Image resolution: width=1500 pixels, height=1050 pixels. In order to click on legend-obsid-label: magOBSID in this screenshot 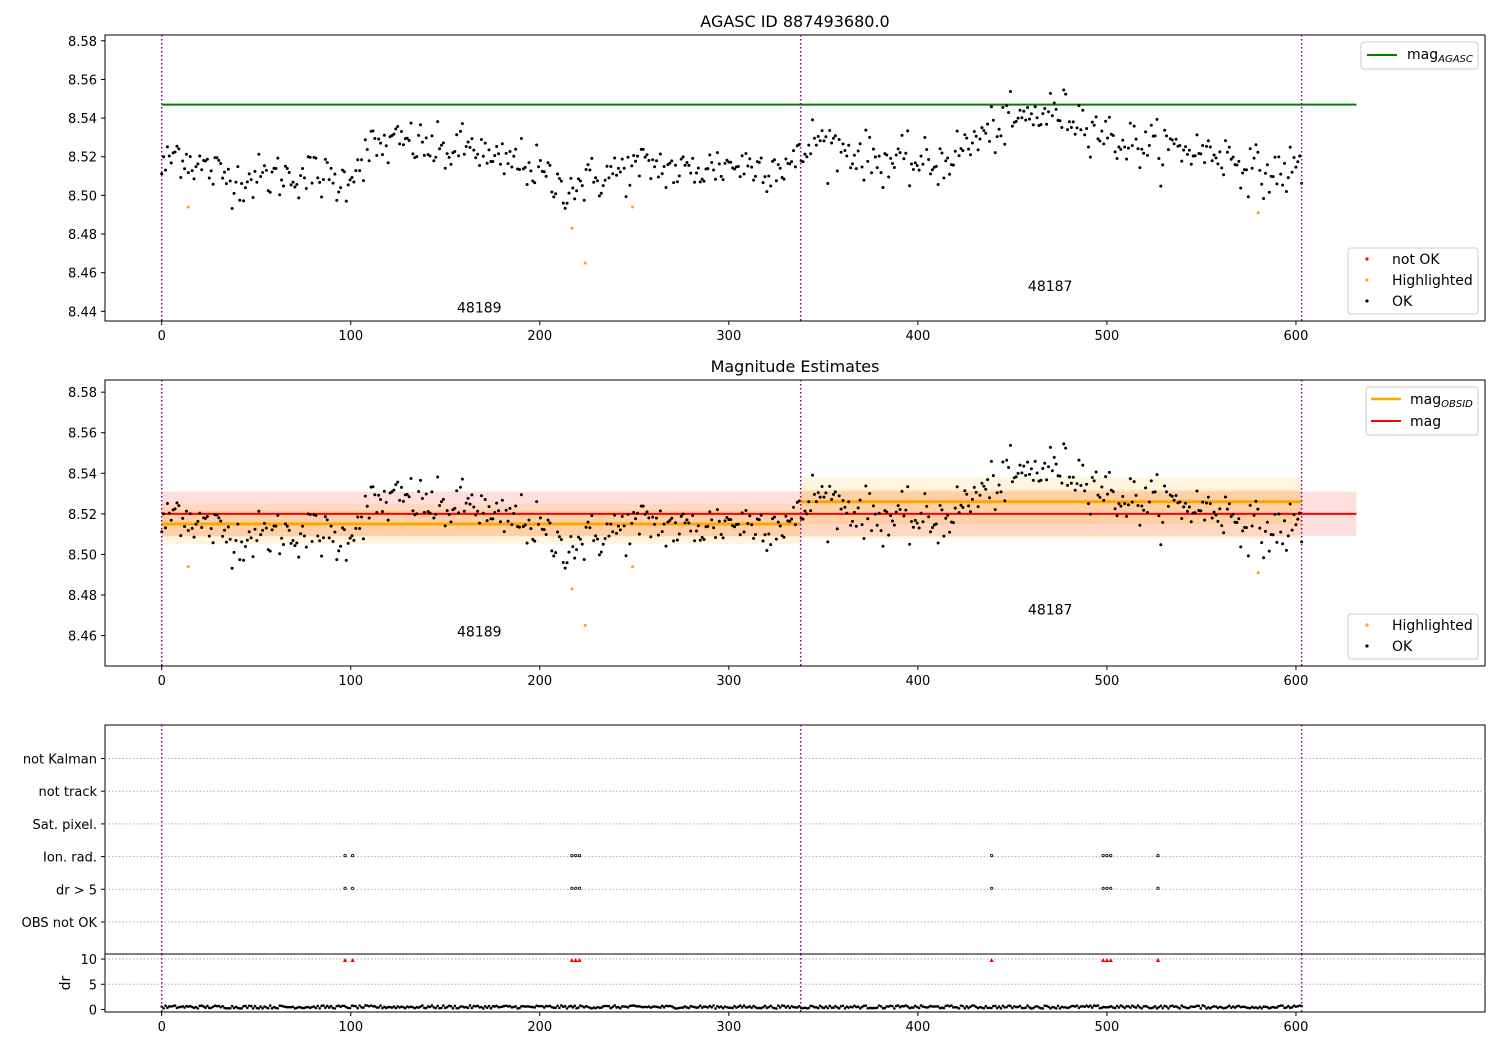, I will do `click(1441, 401)`.